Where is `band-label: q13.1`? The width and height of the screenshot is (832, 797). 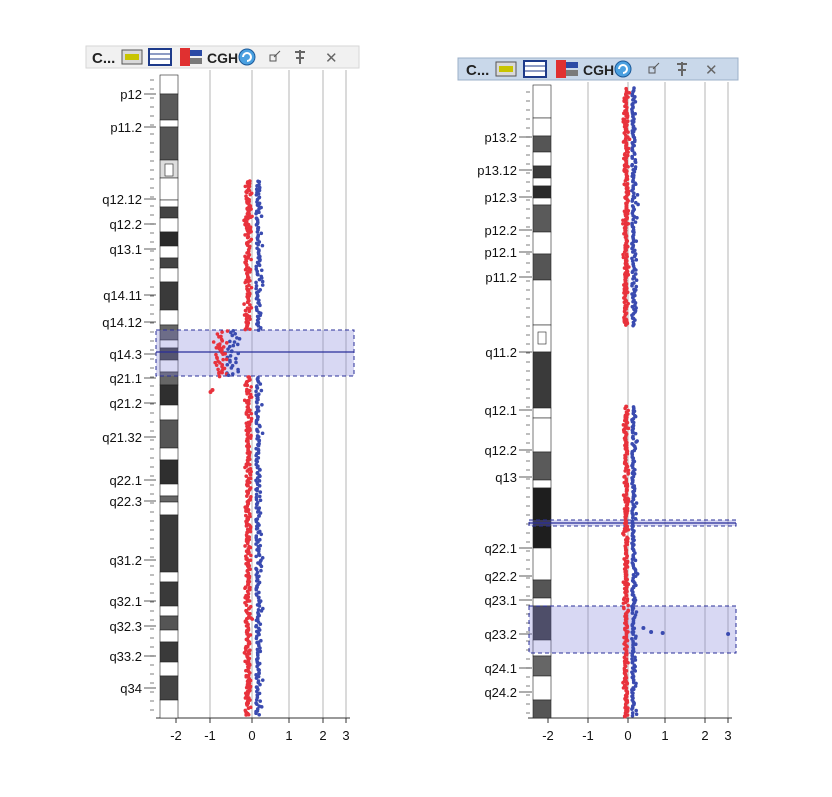
band-label: q13.1 is located at coordinates (125, 249).